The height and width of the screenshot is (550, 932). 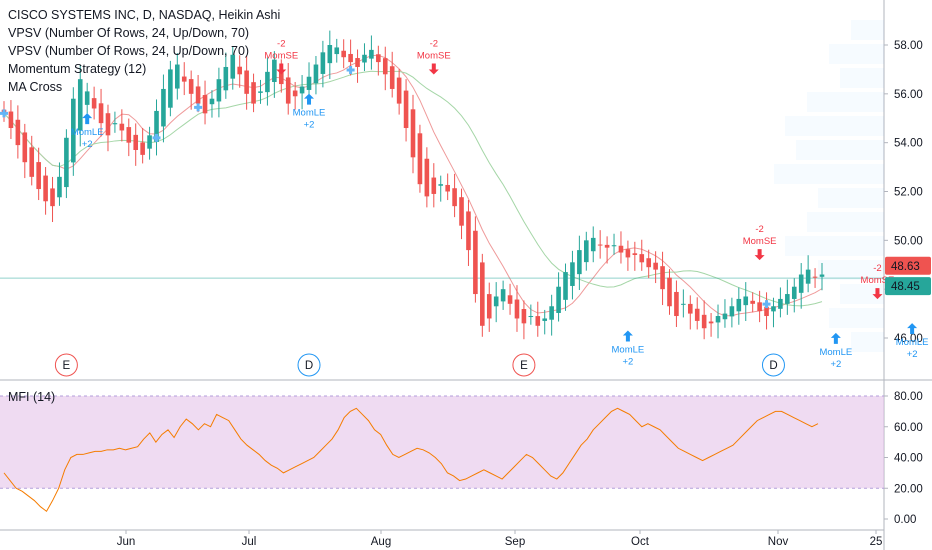 What do you see at coordinates (908, 241) in the screenshot?
I see `price-tick-label: 50.00` at bounding box center [908, 241].